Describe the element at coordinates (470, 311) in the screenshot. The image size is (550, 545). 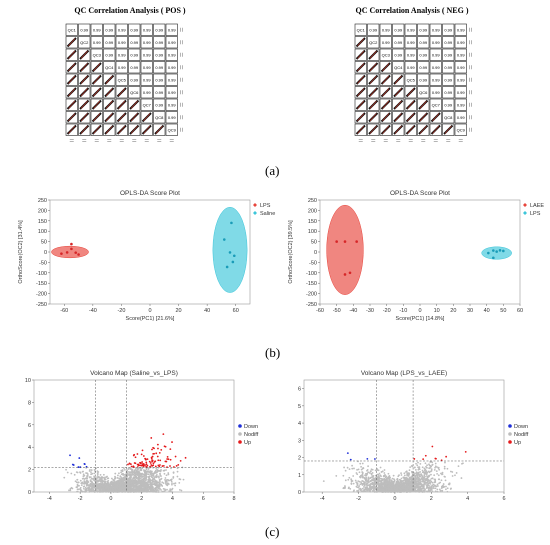
I see `x-tick-label: 30` at that location.